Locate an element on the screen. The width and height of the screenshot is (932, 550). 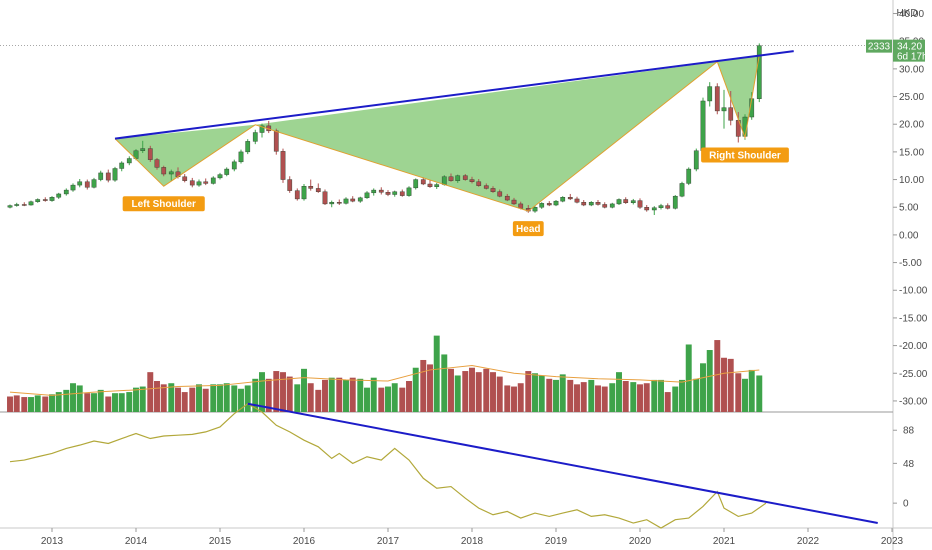
symbol-badge is located at coordinates (879, 46).